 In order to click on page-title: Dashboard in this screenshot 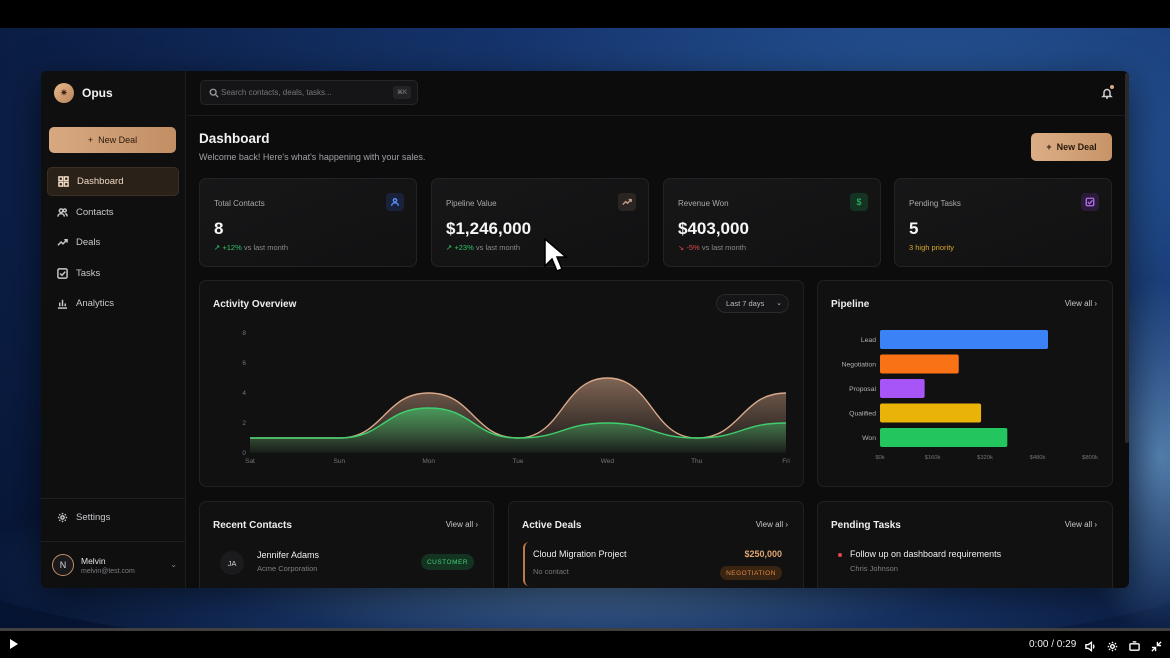, I will do `click(234, 138)`.